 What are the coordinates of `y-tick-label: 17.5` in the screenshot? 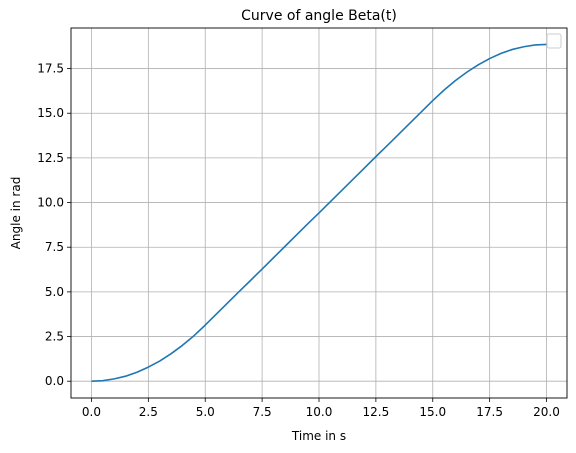 It's located at (50, 69).